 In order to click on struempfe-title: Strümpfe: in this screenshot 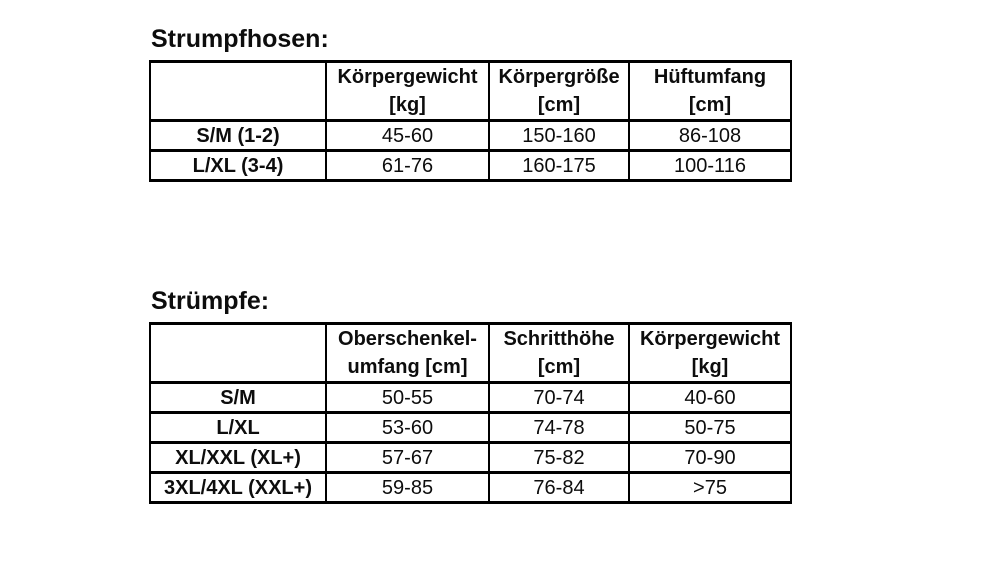, I will do `click(210, 301)`.